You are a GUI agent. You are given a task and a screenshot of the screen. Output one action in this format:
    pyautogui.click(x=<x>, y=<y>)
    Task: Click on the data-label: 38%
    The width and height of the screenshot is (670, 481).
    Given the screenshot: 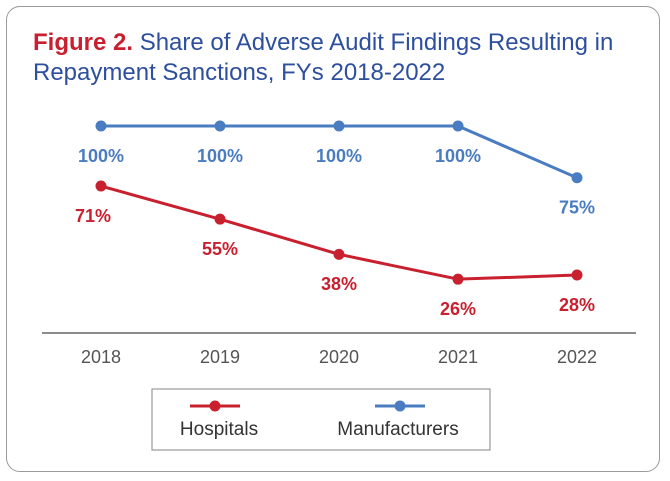 What is the action you would take?
    pyautogui.click(x=339, y=284)
    